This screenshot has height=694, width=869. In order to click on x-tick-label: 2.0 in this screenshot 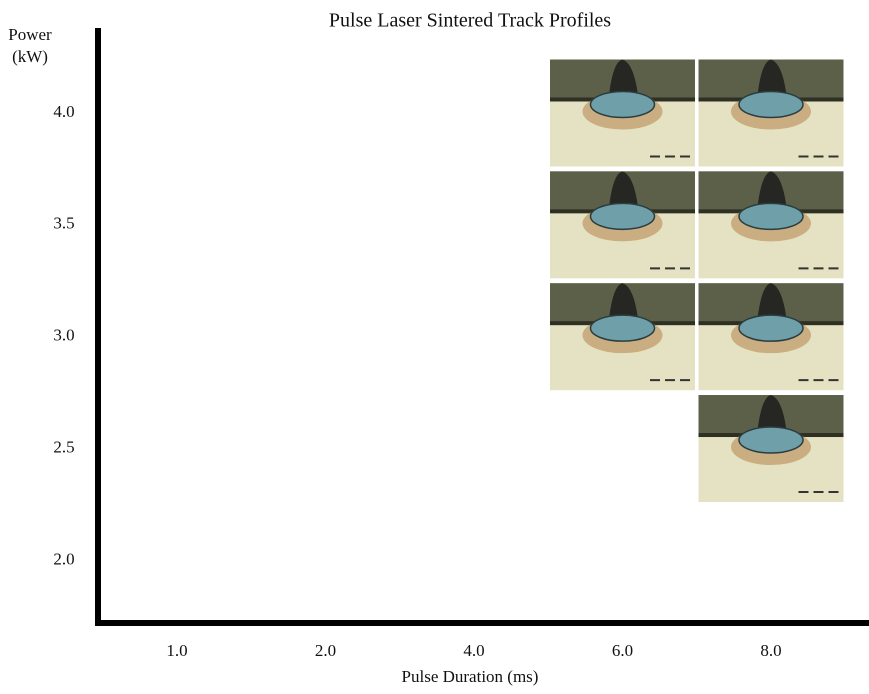, I will do `click(325, 650)`.